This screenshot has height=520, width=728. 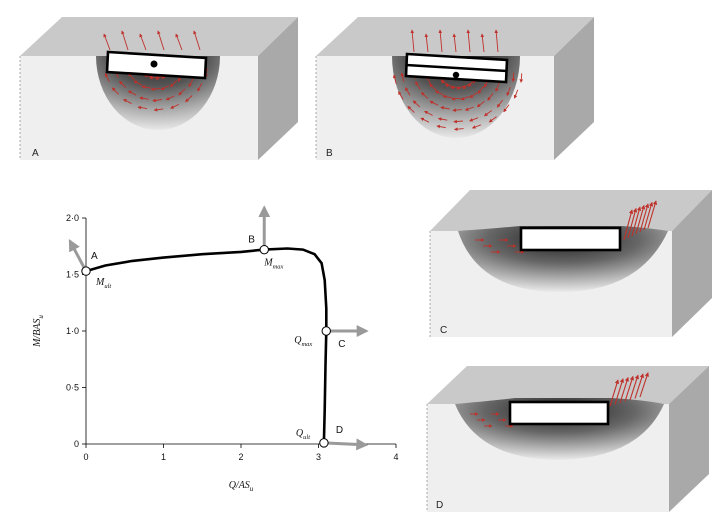 What do you see at coordinates (395, 457) in the screenshot?
I see `x-tick-label: 4` at bounding box center [395, 457].